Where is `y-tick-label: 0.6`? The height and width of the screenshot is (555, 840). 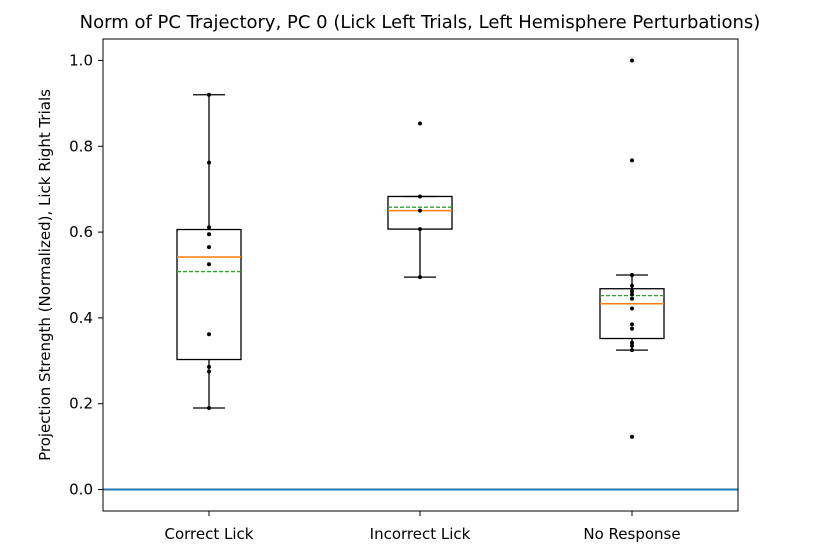 y-tick-label: 0.6 is located at coordinates (81, 232).